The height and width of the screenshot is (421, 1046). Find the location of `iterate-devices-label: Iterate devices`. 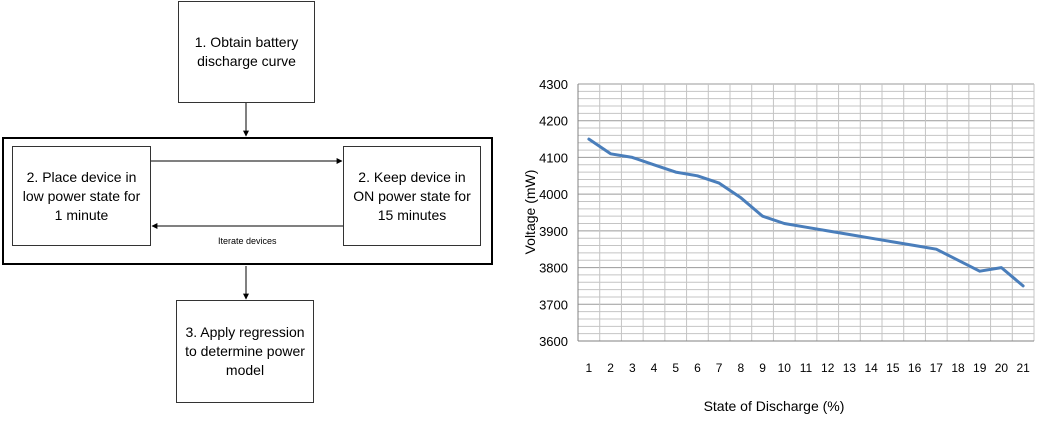

iterate-devices-label: Iterate devices is located at coordinates (247, 241).